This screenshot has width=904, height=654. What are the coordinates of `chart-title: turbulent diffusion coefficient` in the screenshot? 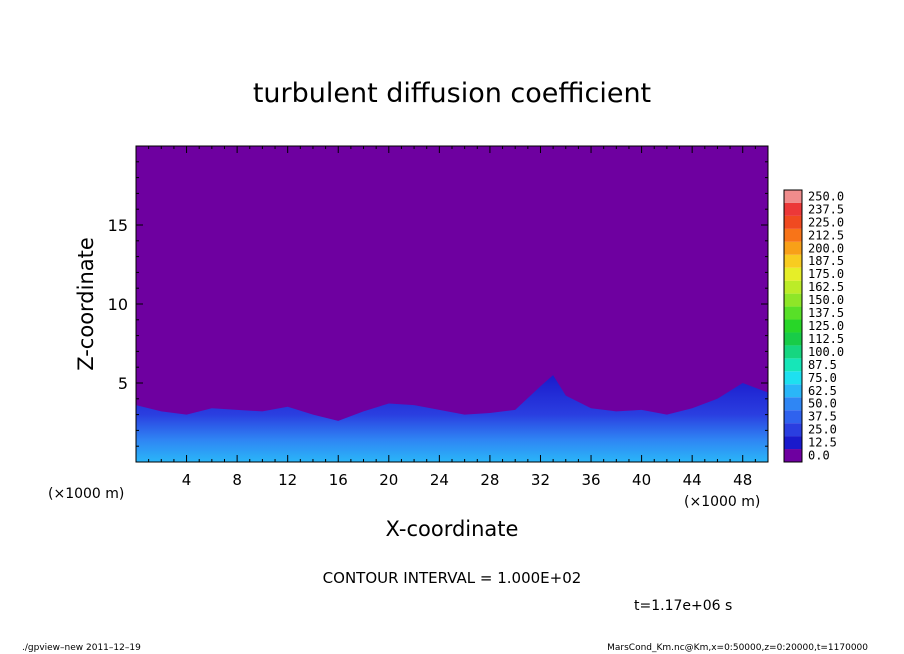 It's located at (452, 93).